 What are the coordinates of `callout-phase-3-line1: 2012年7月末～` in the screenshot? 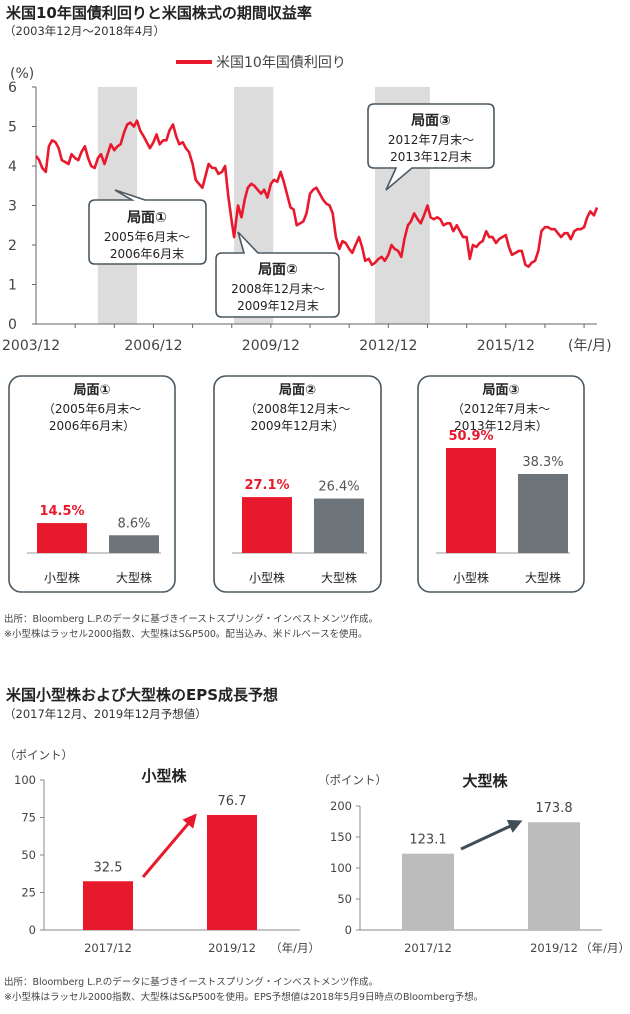 It's located at (431, 140).